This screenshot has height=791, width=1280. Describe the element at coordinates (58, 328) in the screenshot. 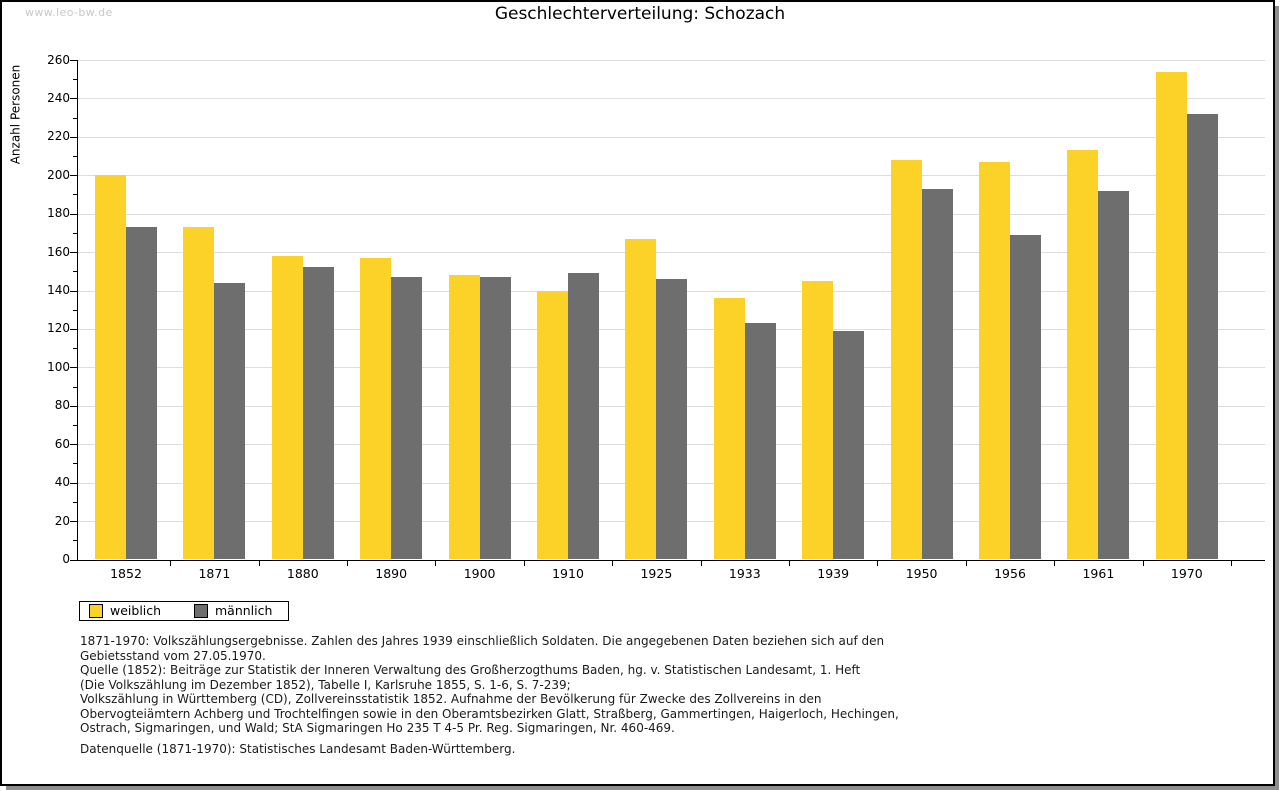

I see `y-tick-label: 120` at that location.